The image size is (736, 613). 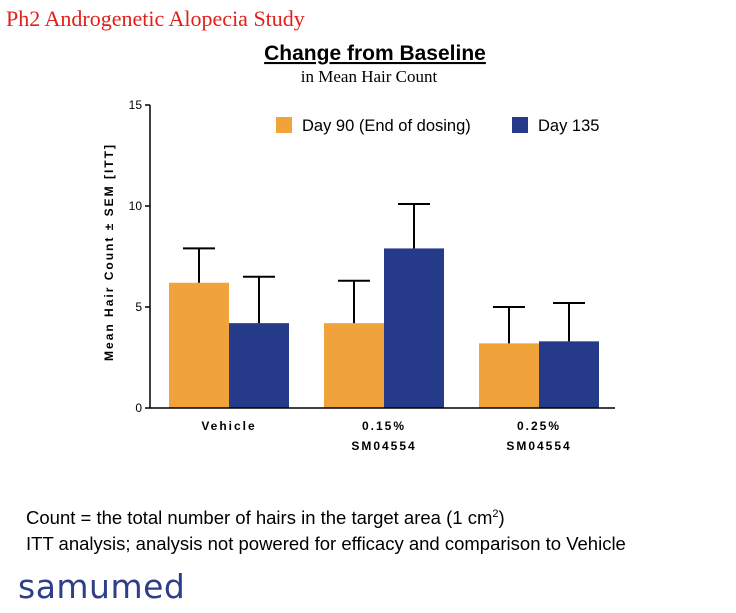 I want to click on x-tick-label: 0.15%, so click(x=384, y=426).